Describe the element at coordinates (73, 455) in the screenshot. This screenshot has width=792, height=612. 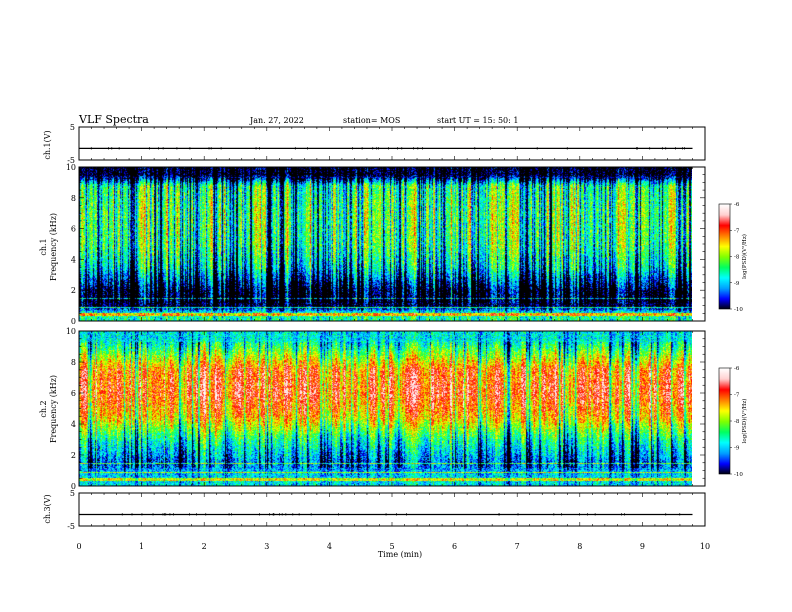
I see `ch2-spectrogram-ytick-label: 2` at that location.